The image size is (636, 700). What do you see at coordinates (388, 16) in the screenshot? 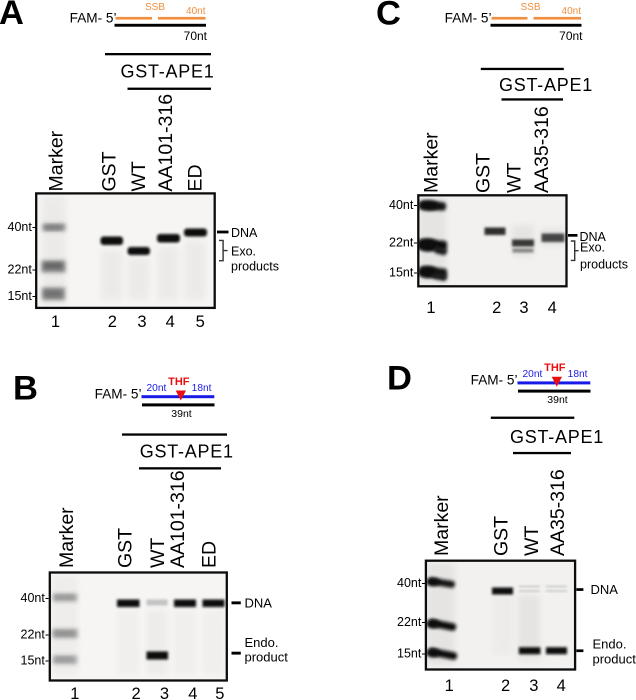
I see `svg-text: C` at bounding box center [388, 16].